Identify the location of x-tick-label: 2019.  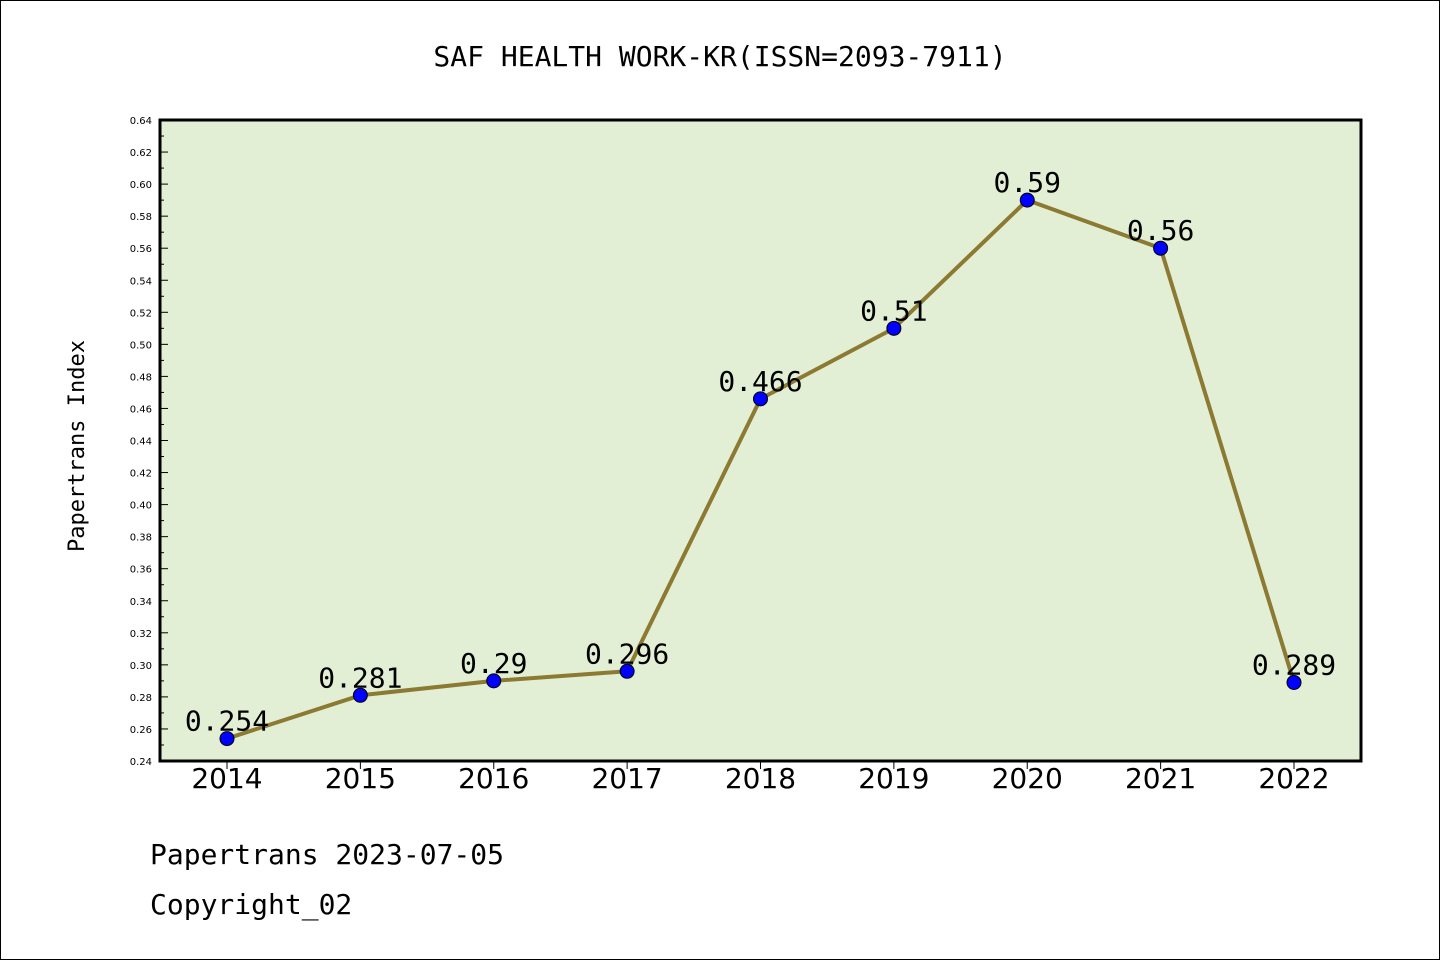
(893, 778).